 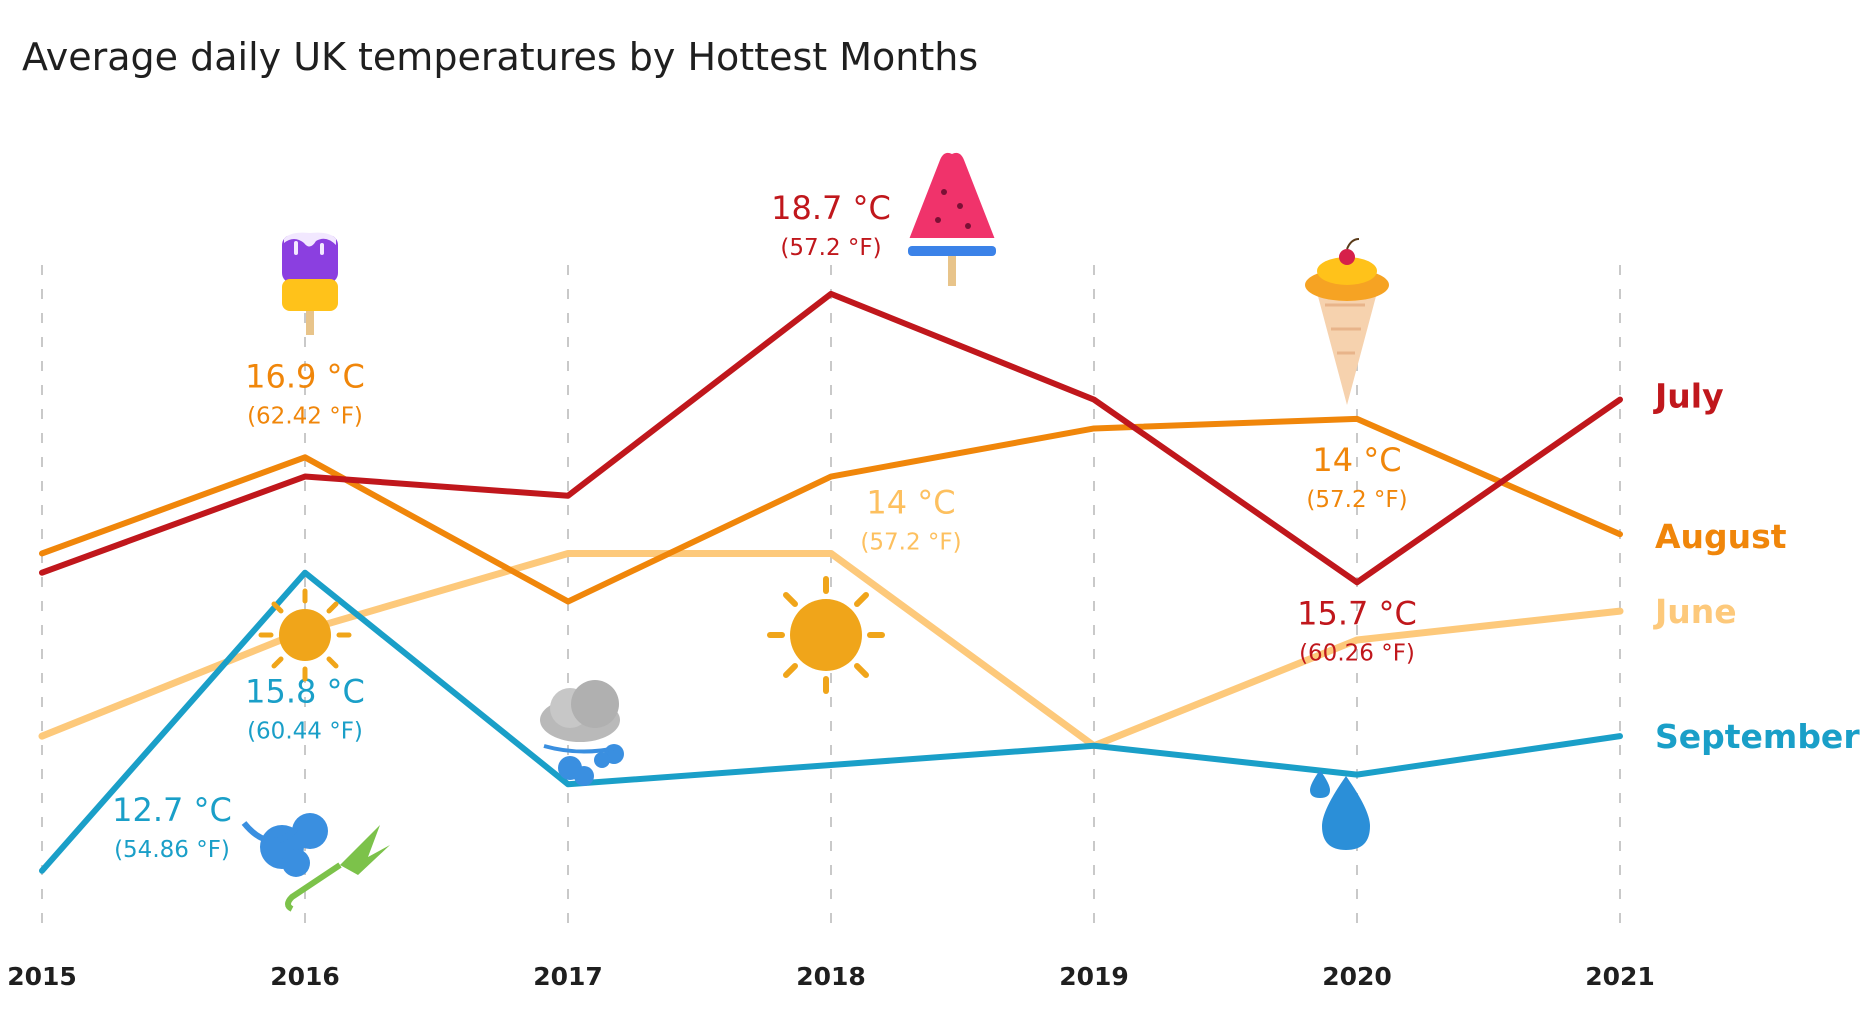 I want to click on value-annotation: 12.7 °C (54.86 °F), so click(x=172, y=827).